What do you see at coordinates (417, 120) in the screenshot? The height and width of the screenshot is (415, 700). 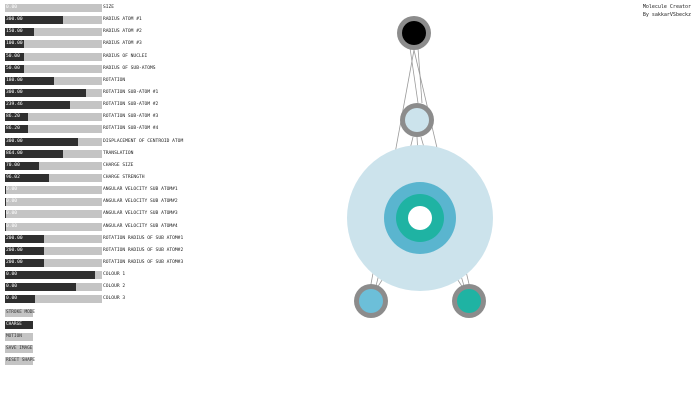 I see `middle-atom-core` at bounding box center [417, 120].